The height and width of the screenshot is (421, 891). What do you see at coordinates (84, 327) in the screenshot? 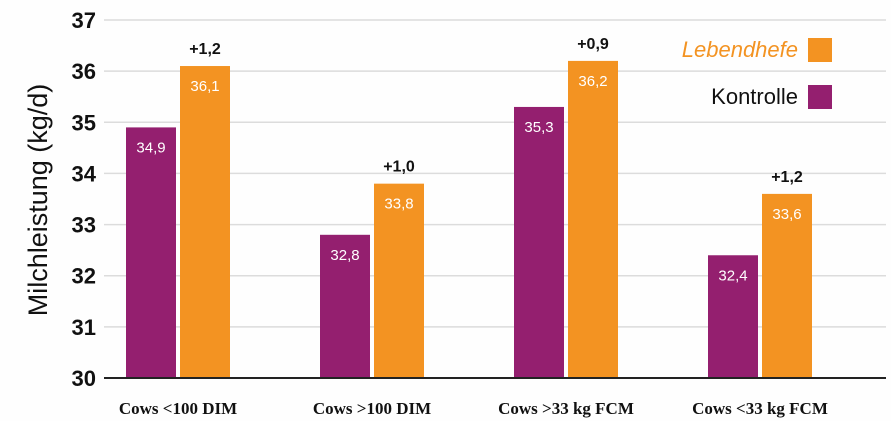
I see `y-tick-label: 31` at bounding box center [84, 327].